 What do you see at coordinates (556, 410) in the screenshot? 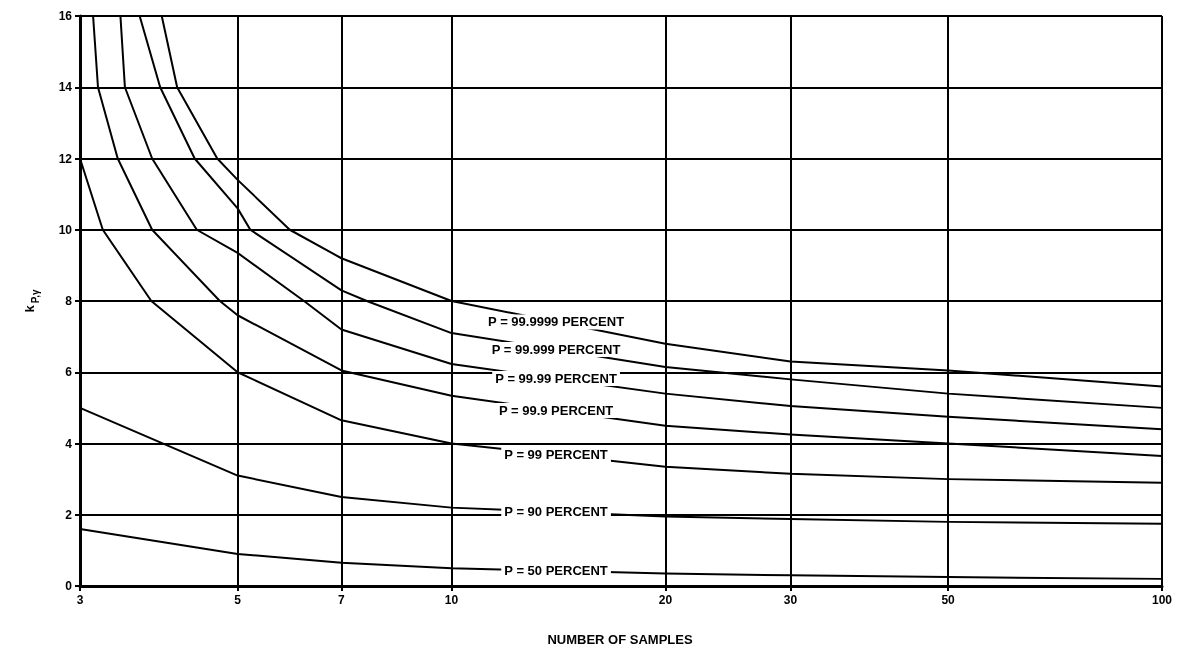
I see `series-label: P = 99.9 PERCENT` at bounding box center [556, 410].